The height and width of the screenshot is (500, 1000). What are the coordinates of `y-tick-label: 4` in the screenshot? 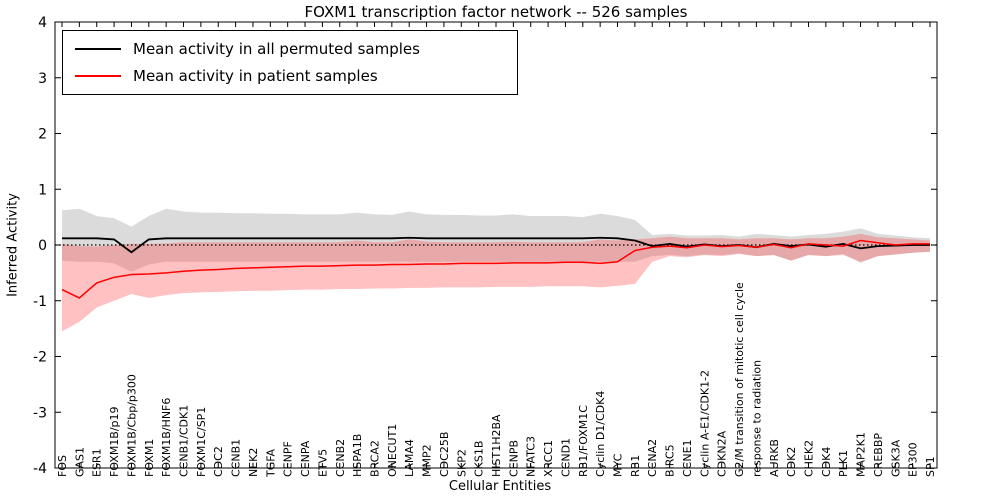 It's located at (42, 23).